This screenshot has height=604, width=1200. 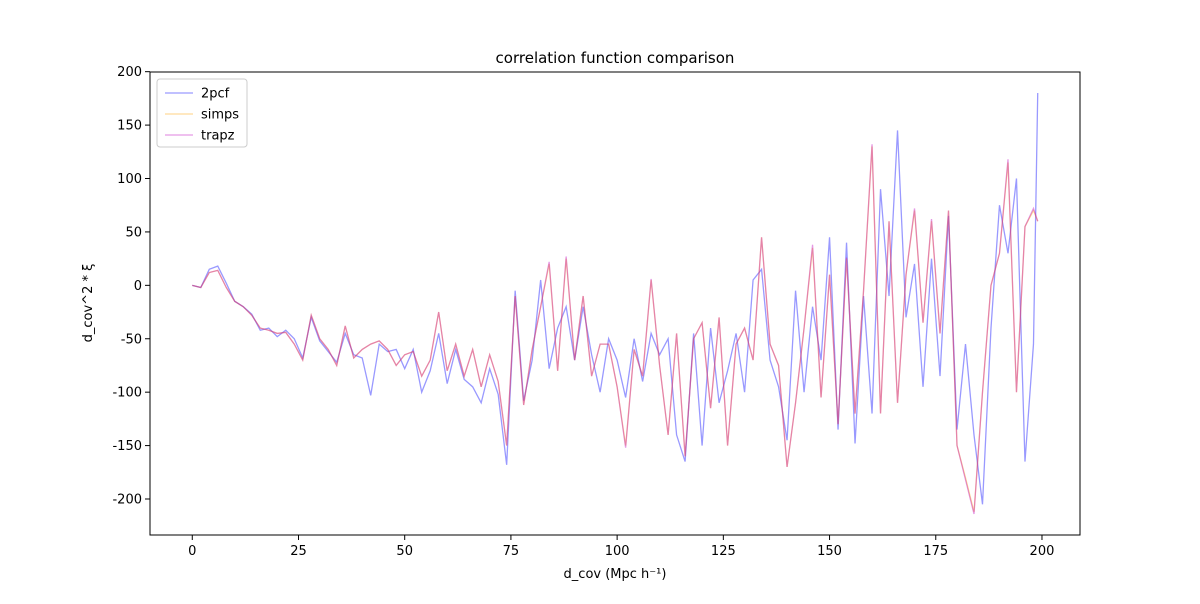 What do you see at coordinates (829, 551) in the screenshot?
I see `x-tick-label: 150` at bounding box center [829, 551].